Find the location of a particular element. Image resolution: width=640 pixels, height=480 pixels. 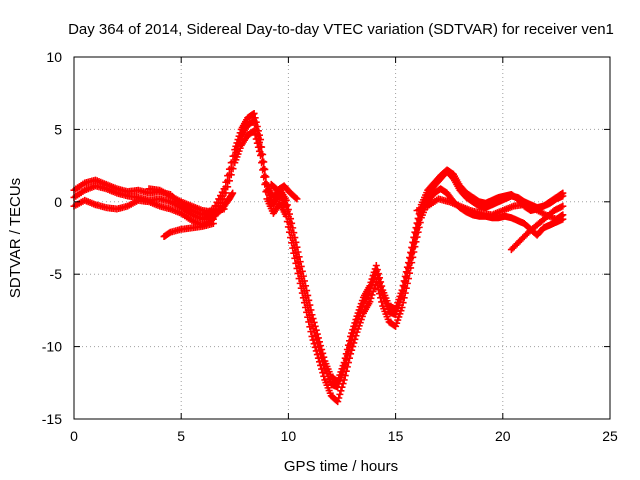

y-tick-label: -5 is located at coordinates (56, 274).